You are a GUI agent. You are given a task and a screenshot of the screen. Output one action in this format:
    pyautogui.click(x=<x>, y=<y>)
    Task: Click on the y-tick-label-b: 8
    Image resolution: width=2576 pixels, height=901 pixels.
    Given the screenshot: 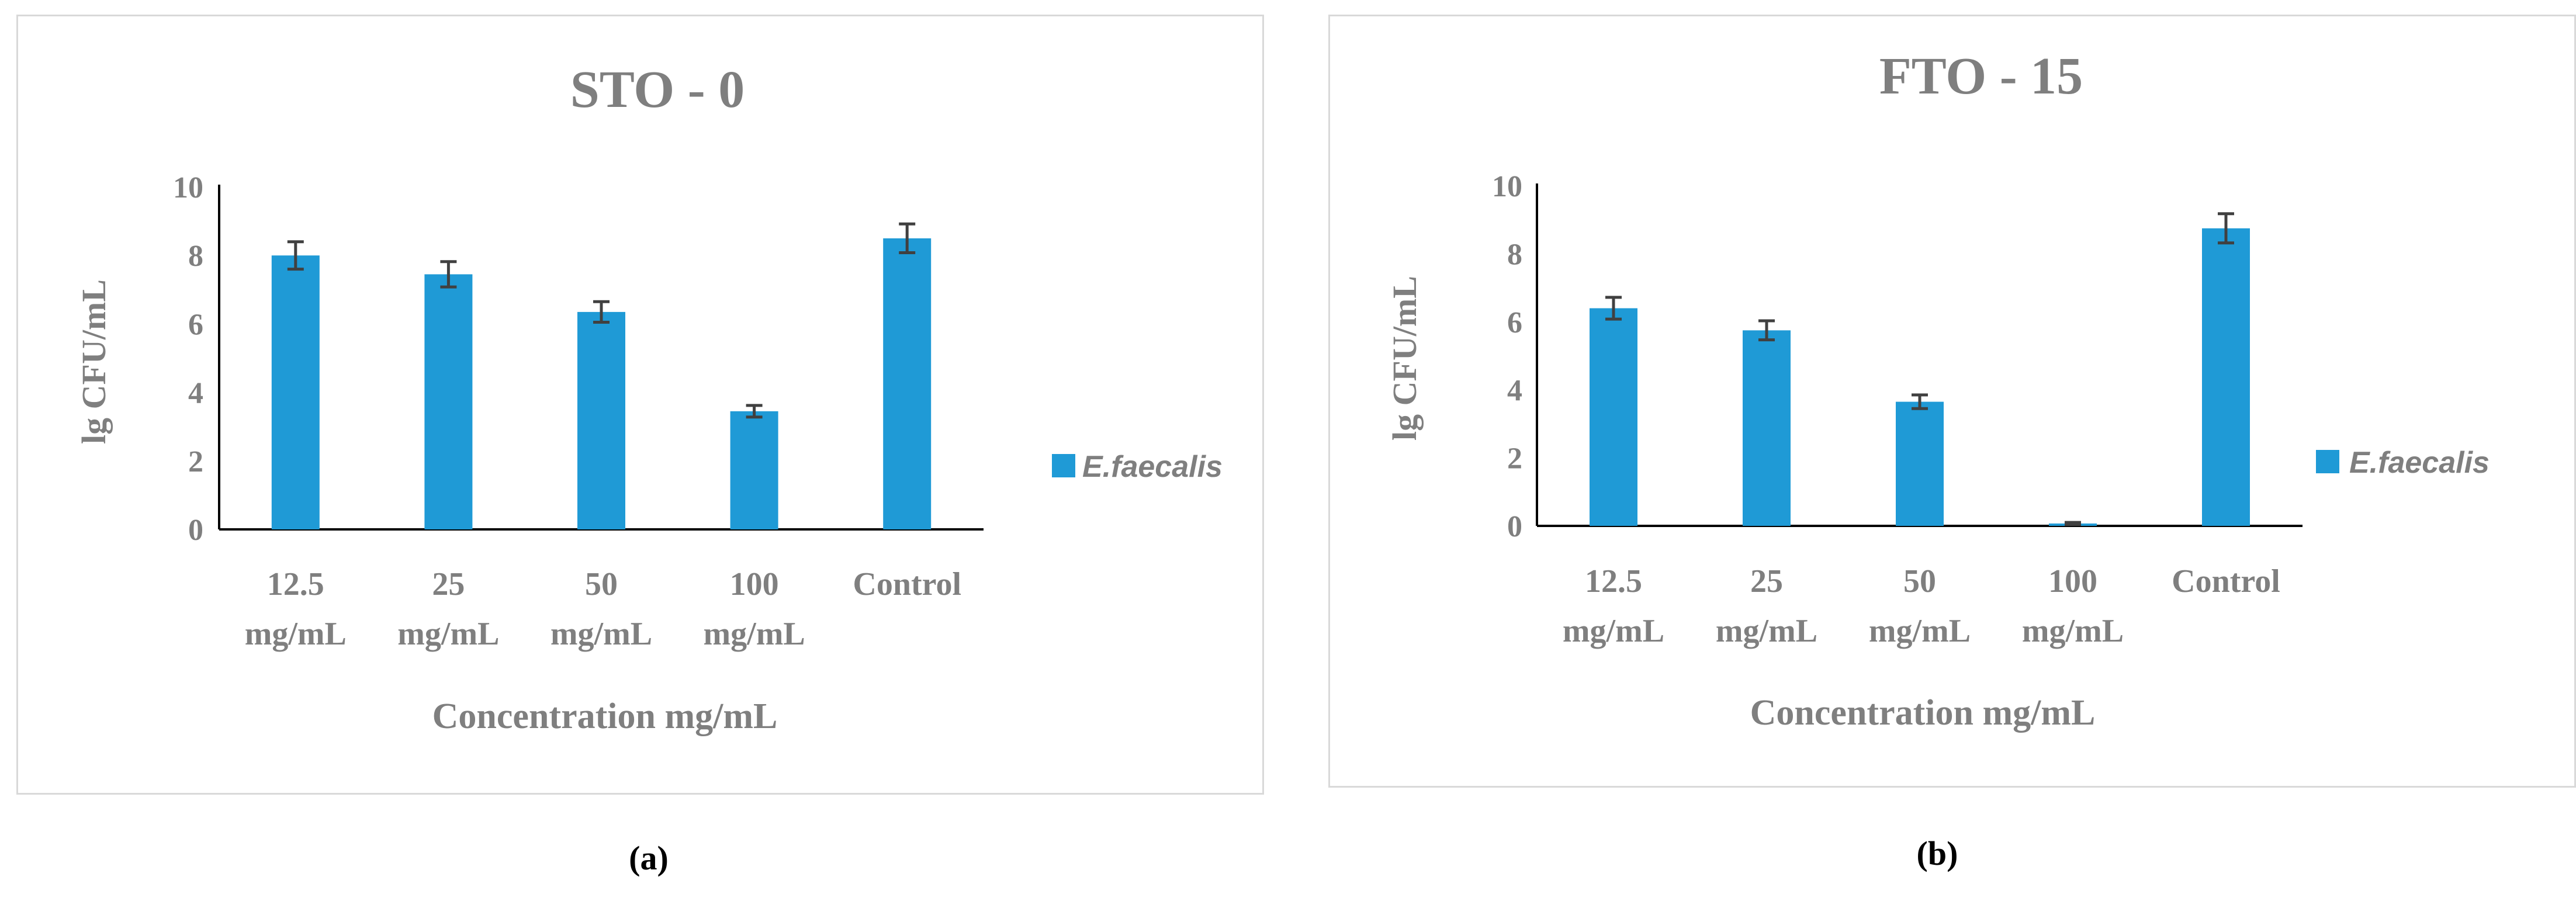 What is the action you would take?
    pyautogui.click(x=1515, y=255)
    